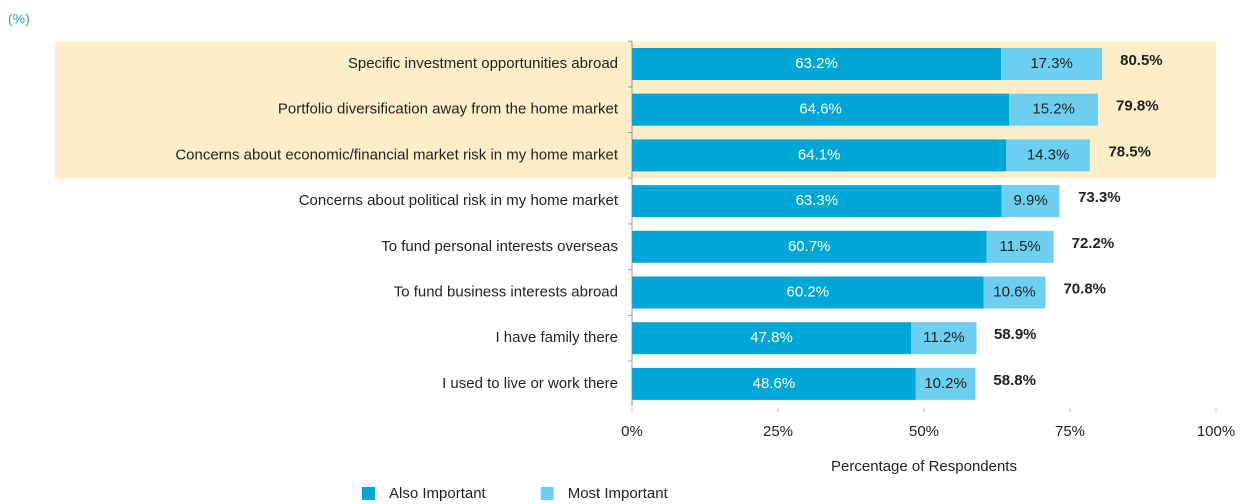 This screenshot has height=504, width=1241. I want to click on value-label: 48.6%, so click(774, 383).